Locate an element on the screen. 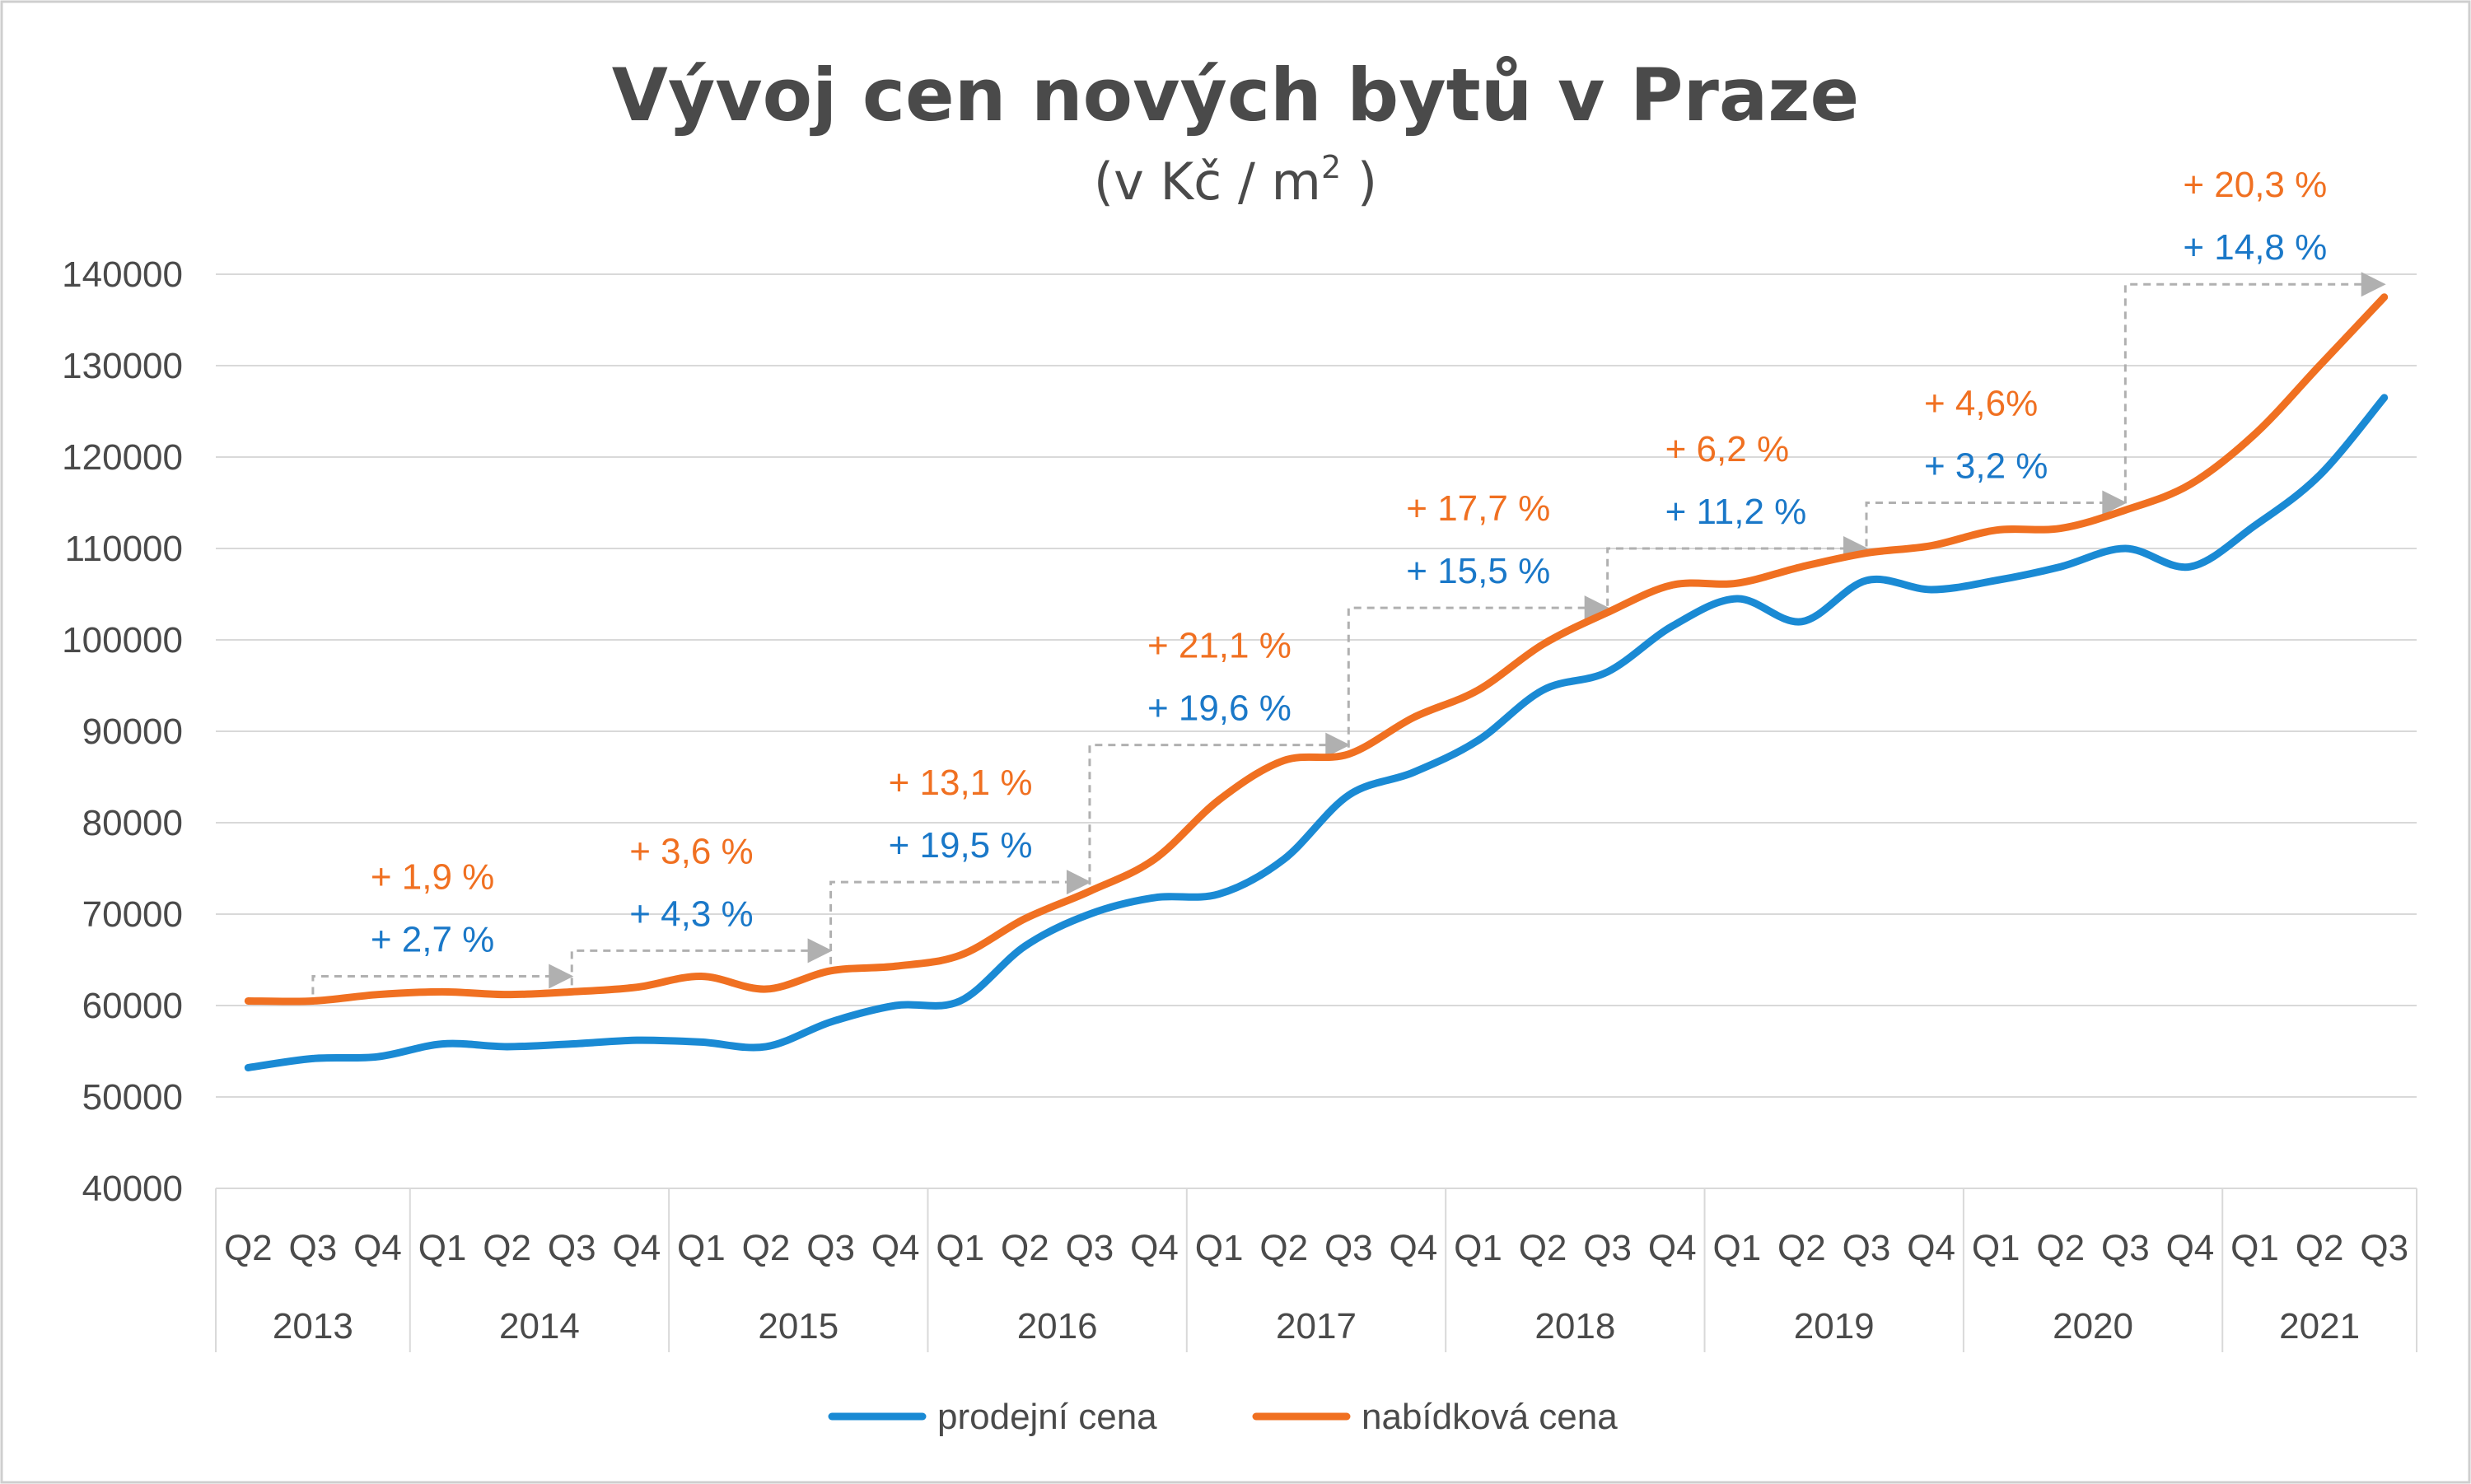 The width and height of the screenshot is (2471, 1484). annotation-sale-change: + 19,6 % is located at coordinates (1219, 708).